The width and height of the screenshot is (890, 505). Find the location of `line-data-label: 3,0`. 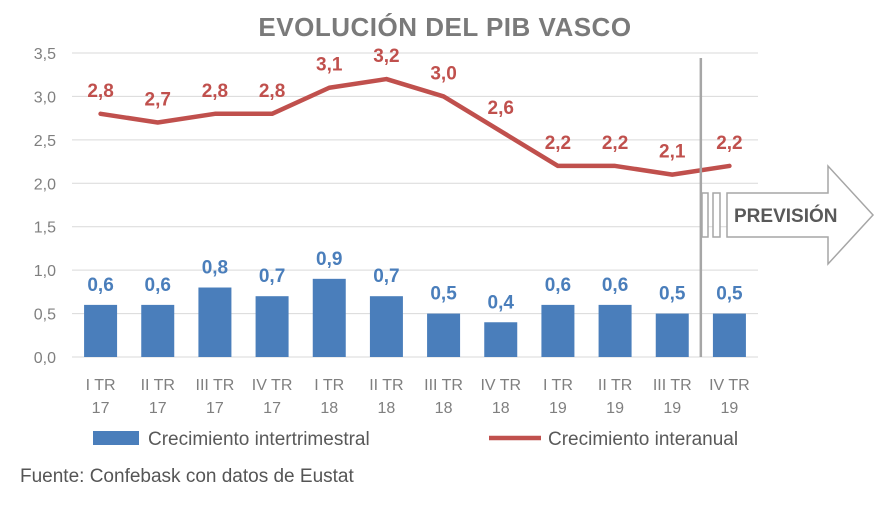

line-data-label: 3,0 is located at coordinates (443, 73).